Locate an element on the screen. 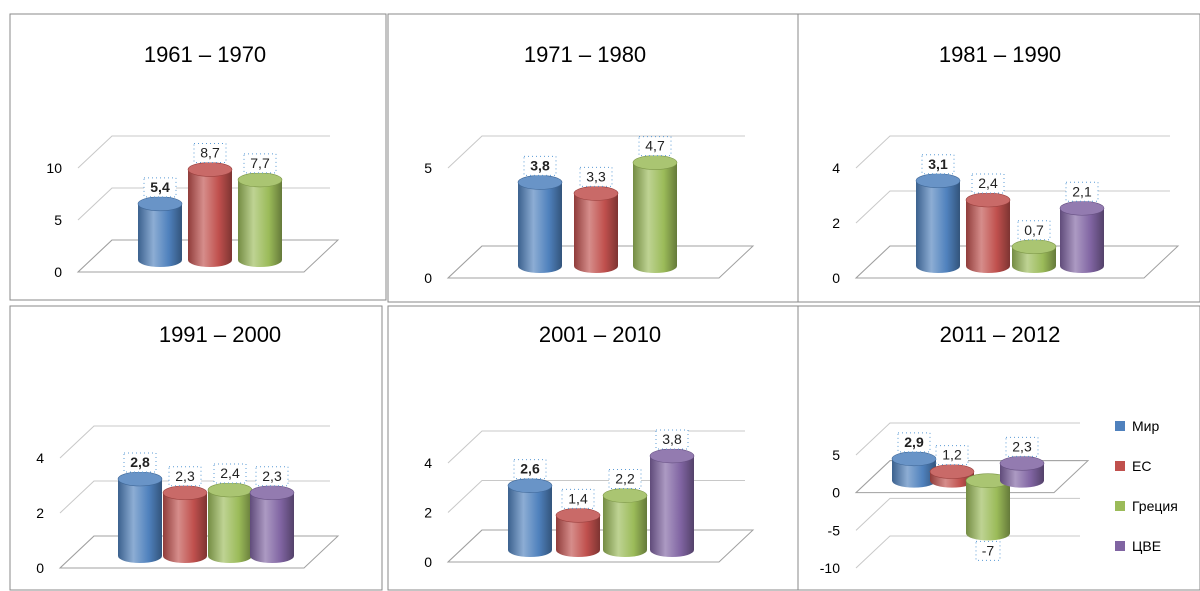  data-label: 1,4 is located at coordinates (578, 498).